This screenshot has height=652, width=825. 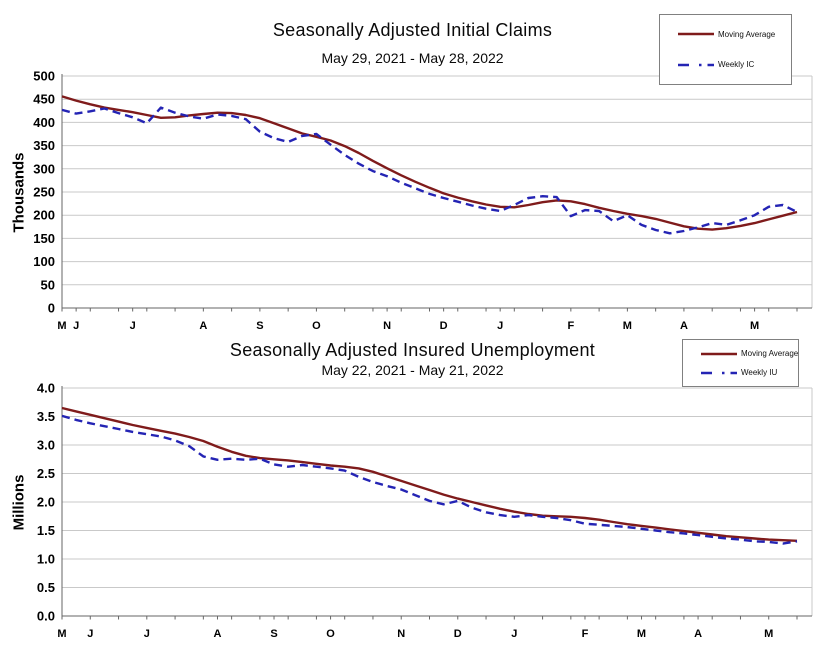 I want to click on legend-item-weekly-ic: Weekly IC, so click(x=731, y=65).